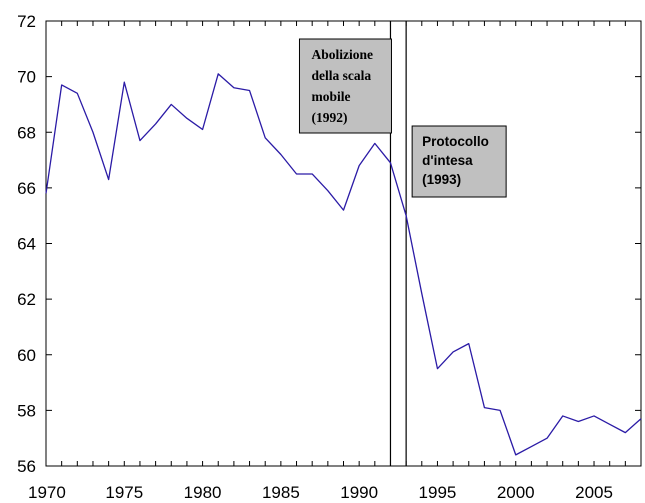  Describe the element at coordinates (398, 243) in the screenshot. I see `event-lines` at that location.